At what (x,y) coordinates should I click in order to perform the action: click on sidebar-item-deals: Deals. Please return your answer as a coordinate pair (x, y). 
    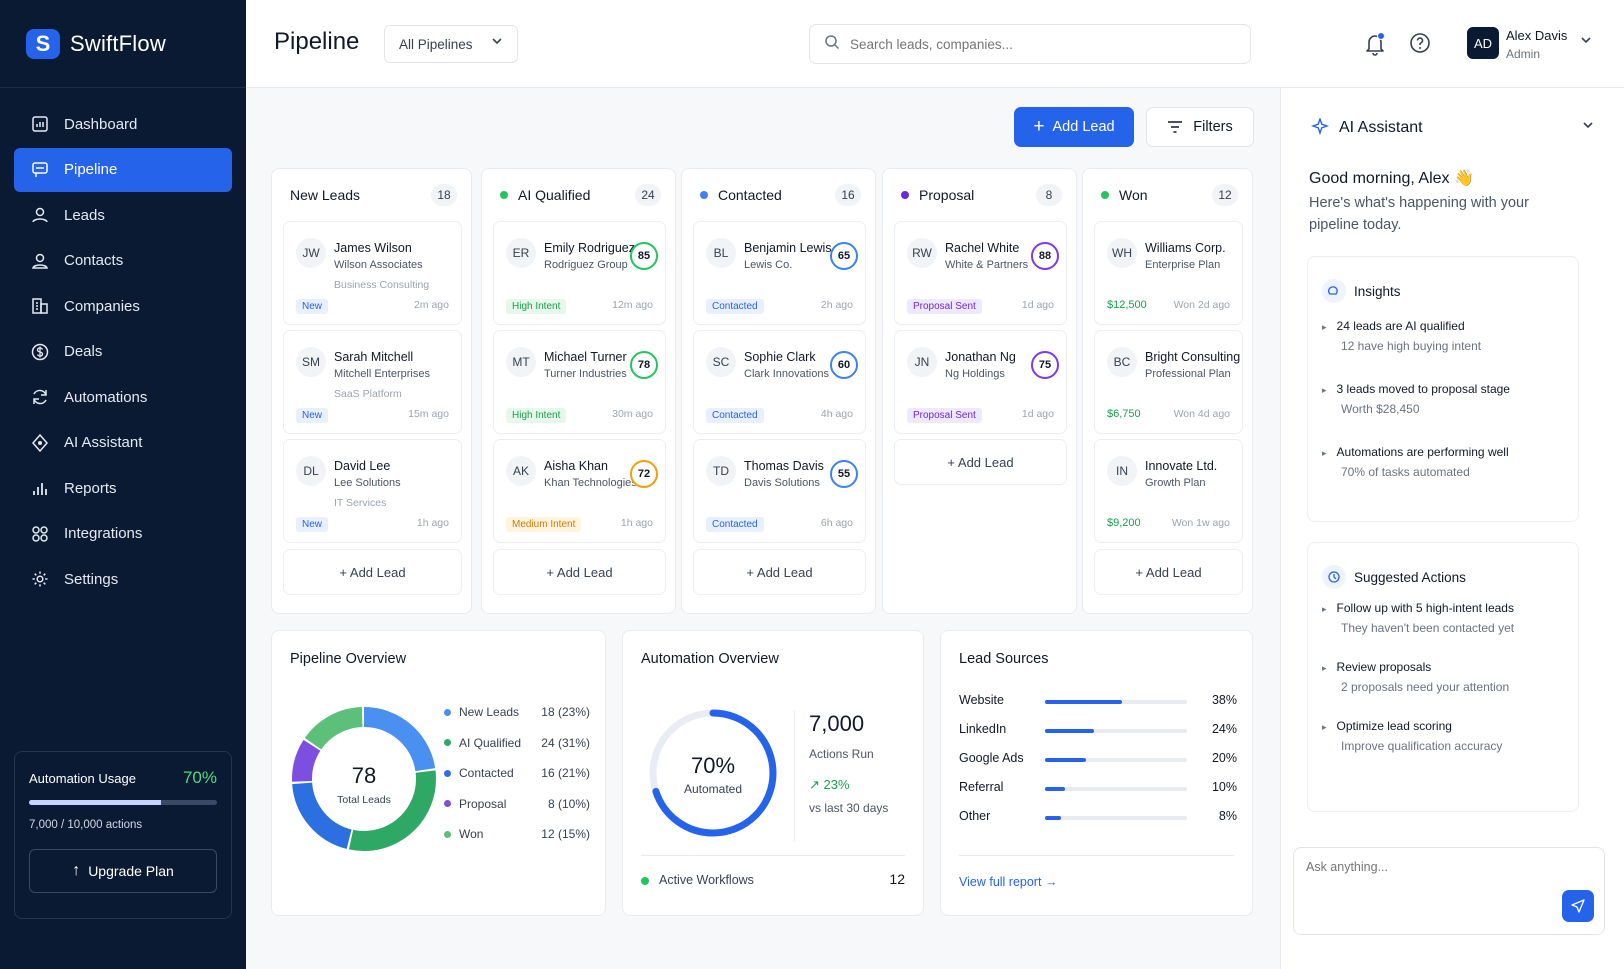
    Looking at the image, I should click on (123, 352).